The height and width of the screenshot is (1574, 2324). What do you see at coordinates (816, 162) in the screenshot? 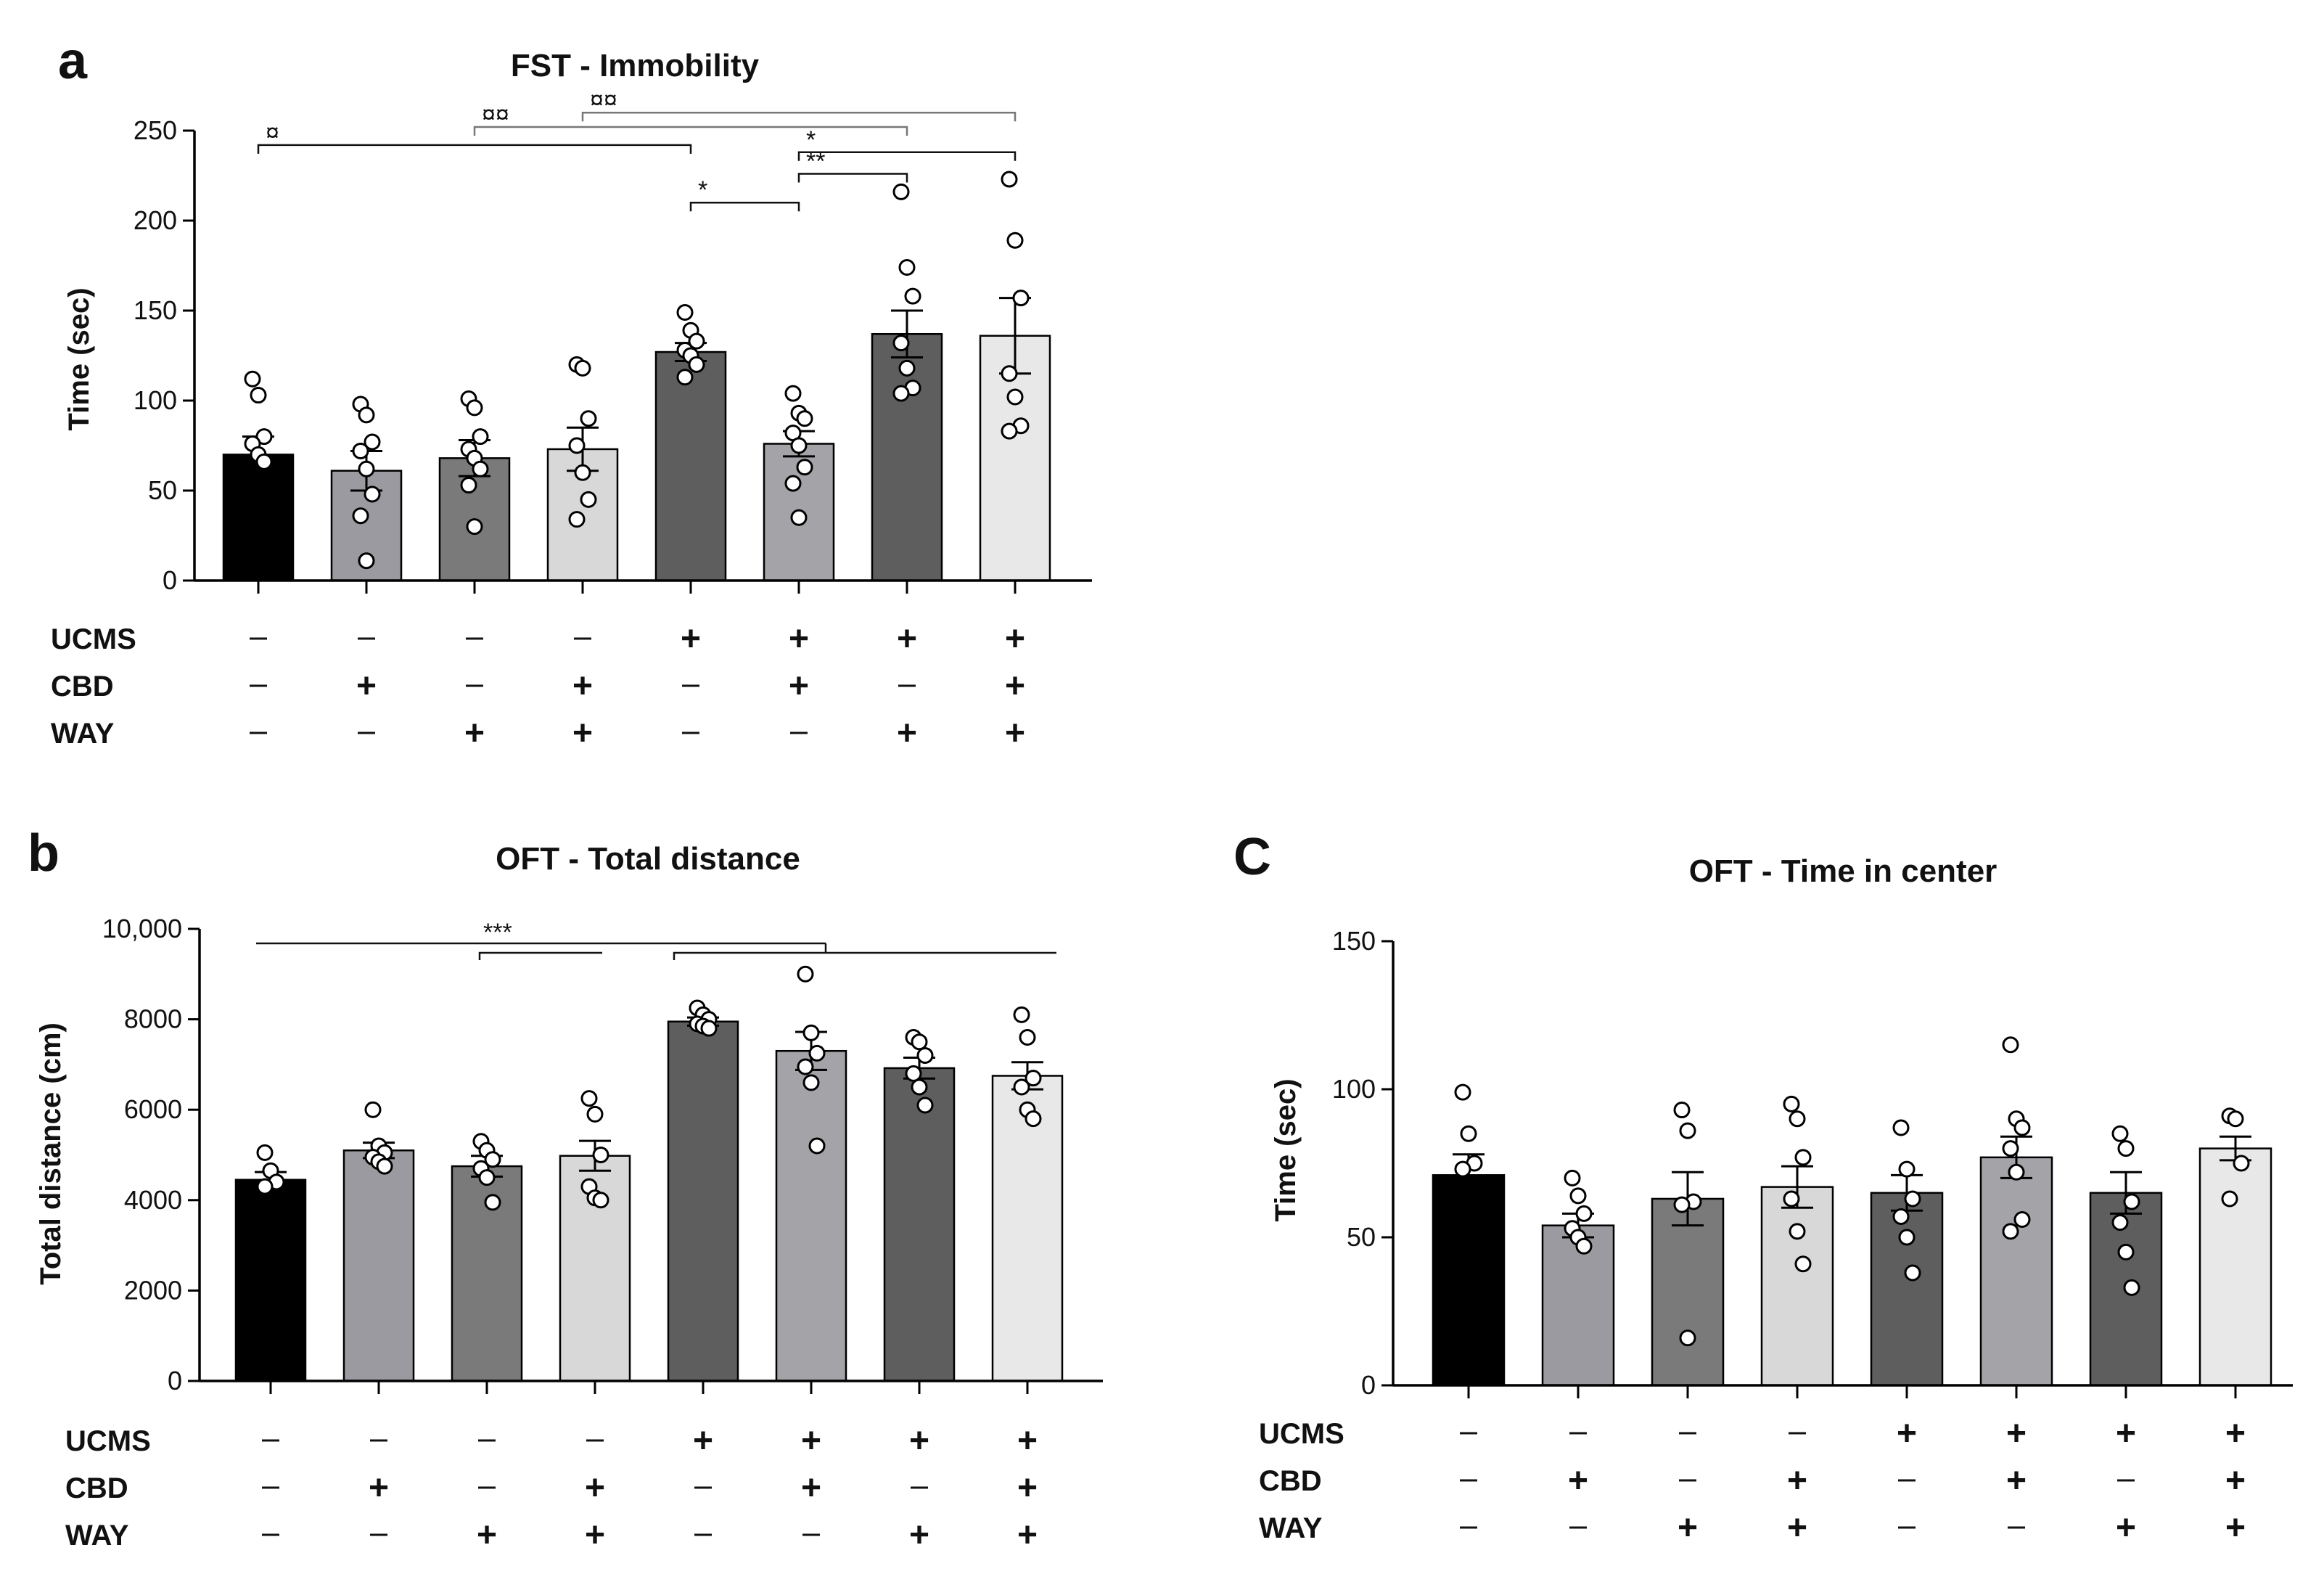
I see `panel-a-significance-label: **` at bounding box center [816, 162].